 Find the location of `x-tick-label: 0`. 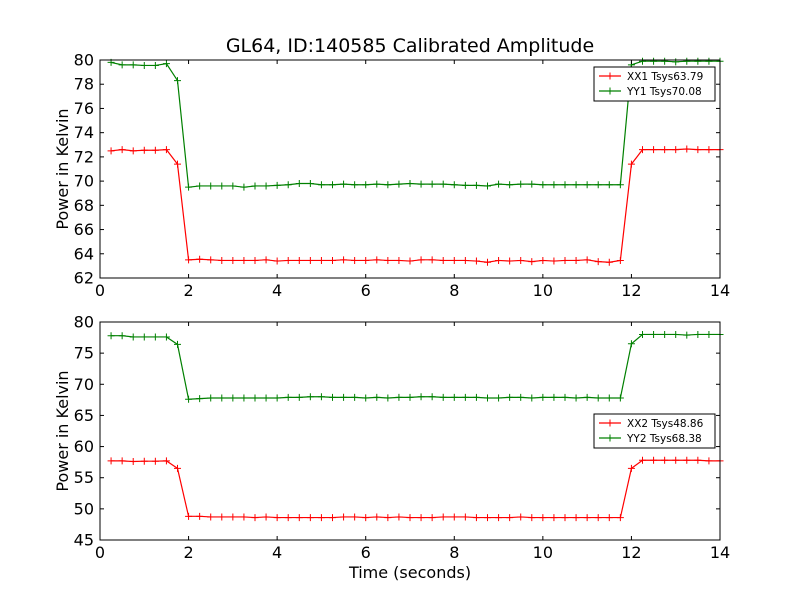

x-tick-label: 0 is located at coordinates (100, 552).